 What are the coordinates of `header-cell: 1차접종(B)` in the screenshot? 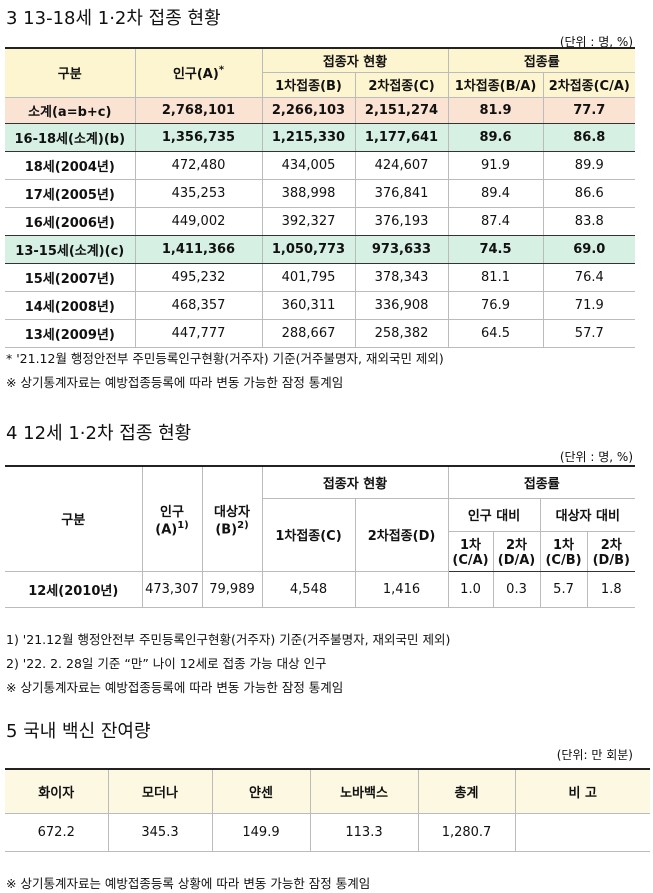 It's located at (309, 84).